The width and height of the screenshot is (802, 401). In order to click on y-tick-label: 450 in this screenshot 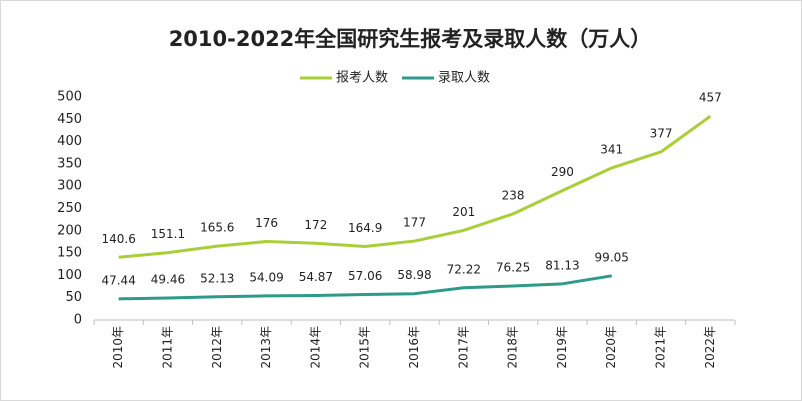, I will do `click(69, 119)`.